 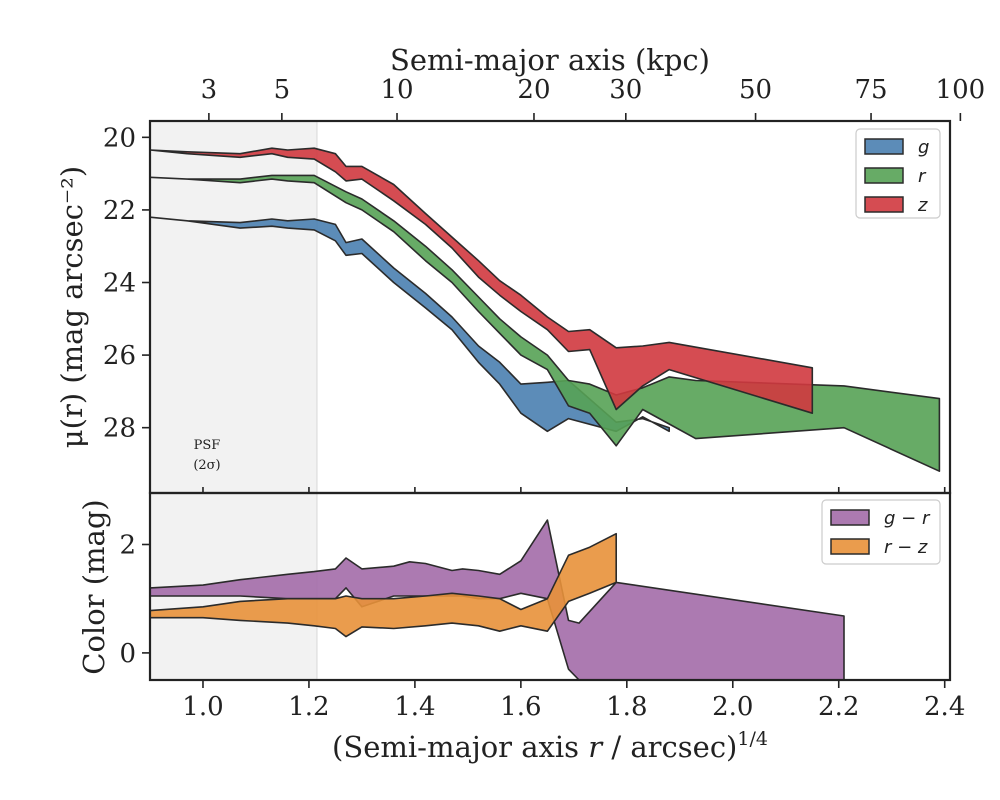 What do you see at coordinates (520, 707) in the screenshot?
I see `x-tick-label: 1.6` at bounding box center [520, 707].